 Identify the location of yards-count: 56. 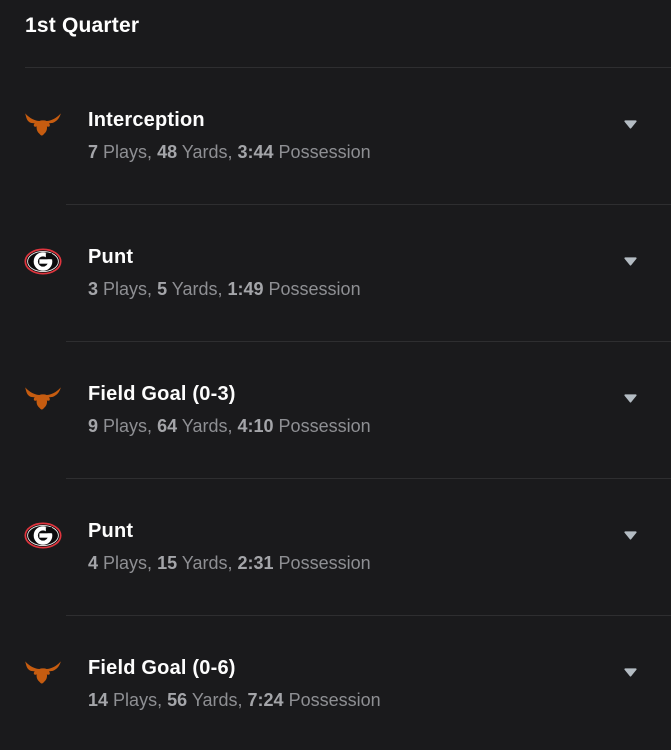
(177, 700).